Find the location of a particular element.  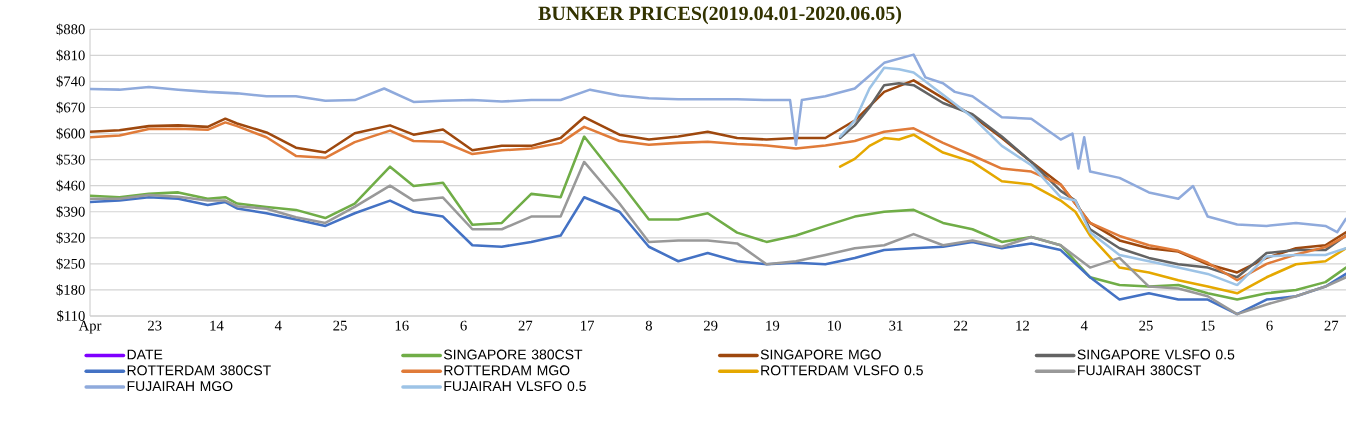

x-tick-label: 19 is located at coordinates (773, 325).